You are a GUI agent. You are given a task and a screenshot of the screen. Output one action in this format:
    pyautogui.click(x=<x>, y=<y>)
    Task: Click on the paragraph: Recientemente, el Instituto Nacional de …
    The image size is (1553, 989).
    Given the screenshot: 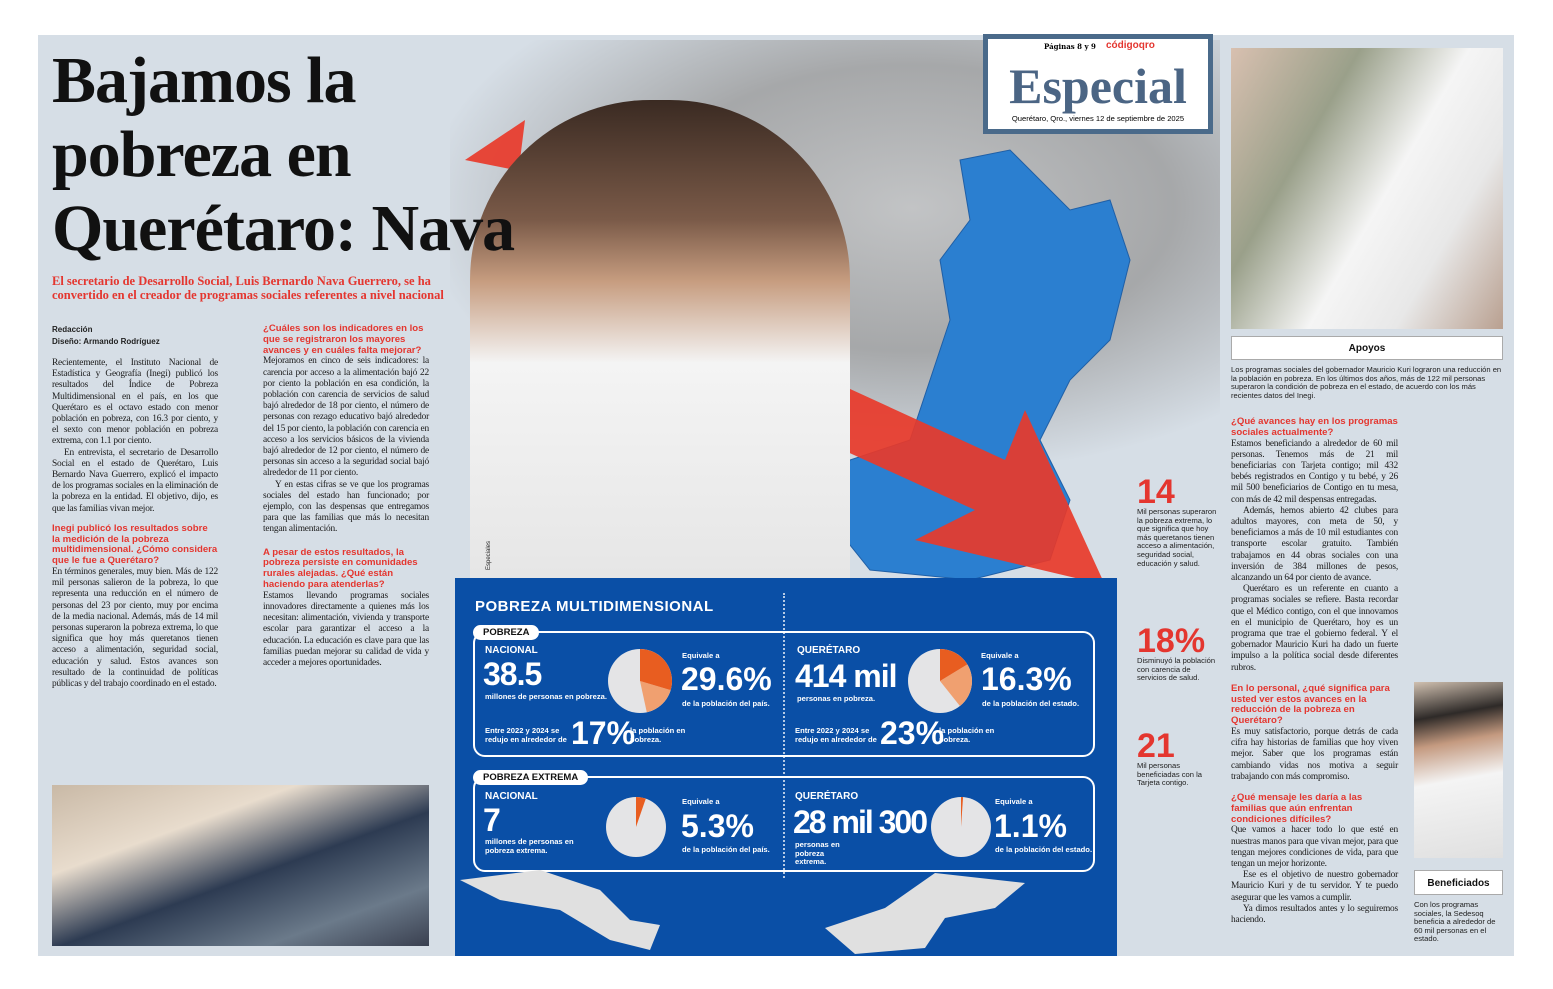 What is the action you would take?
    pyautogui.click(x=135, y=402)
    